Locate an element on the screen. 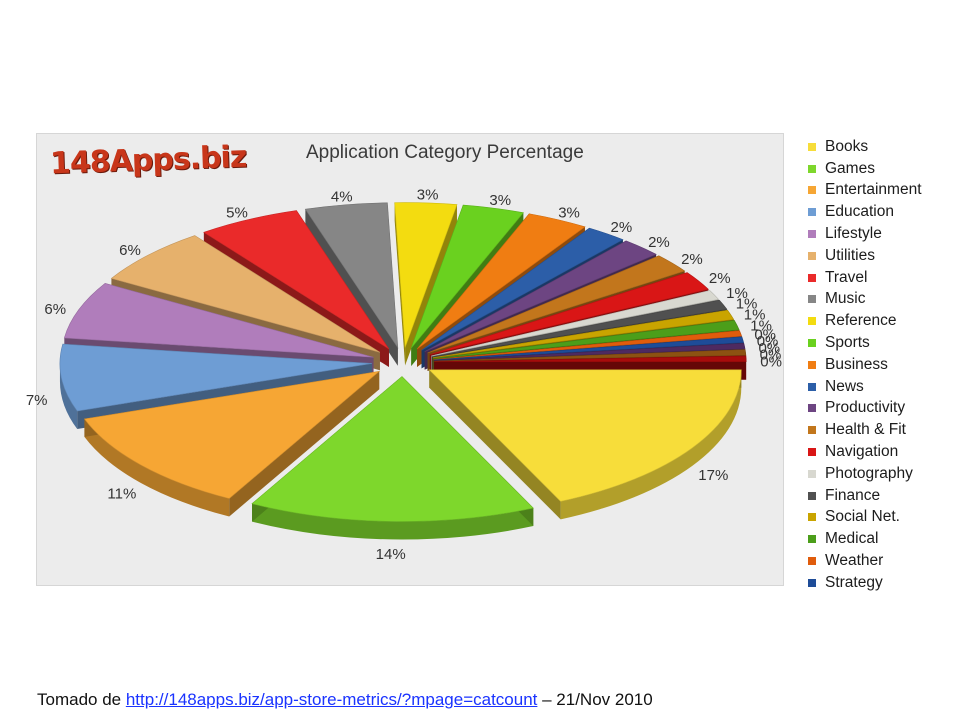  legend-item: Books is located at coordinates (883, 147).